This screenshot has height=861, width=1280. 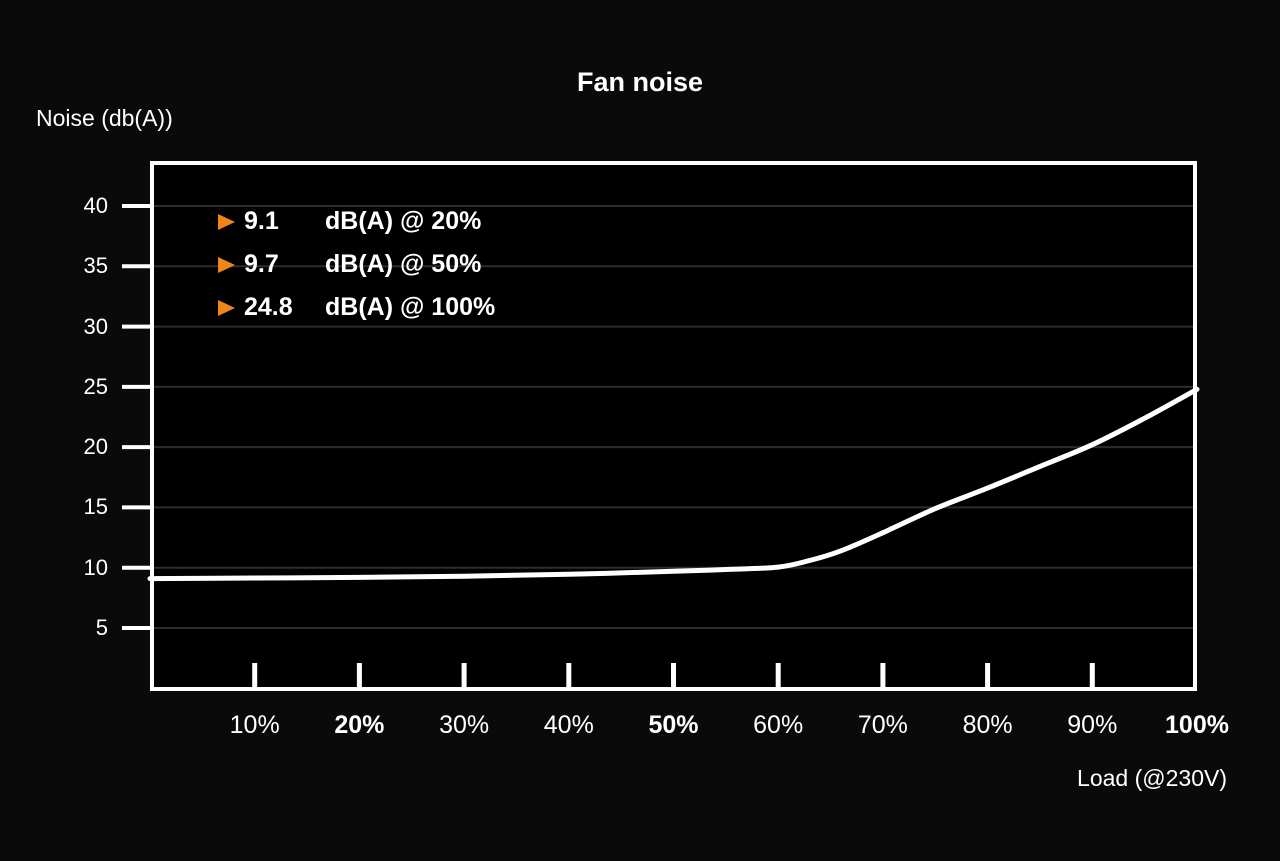 I want to click on y-tick-label-10: 10, so click(x=95, y=567).